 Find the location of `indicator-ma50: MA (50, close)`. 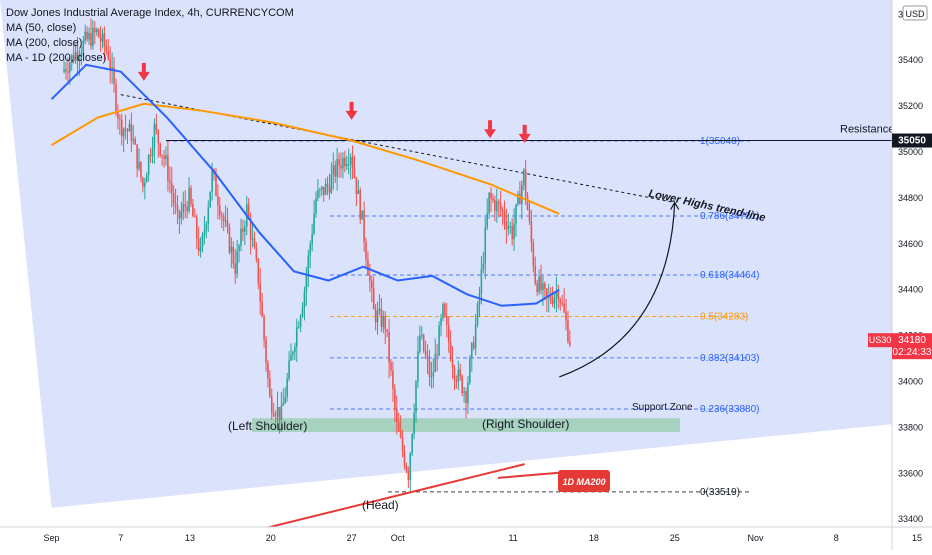

indicator-ma50: MA (50, close) is located at coordinates (41, 28).